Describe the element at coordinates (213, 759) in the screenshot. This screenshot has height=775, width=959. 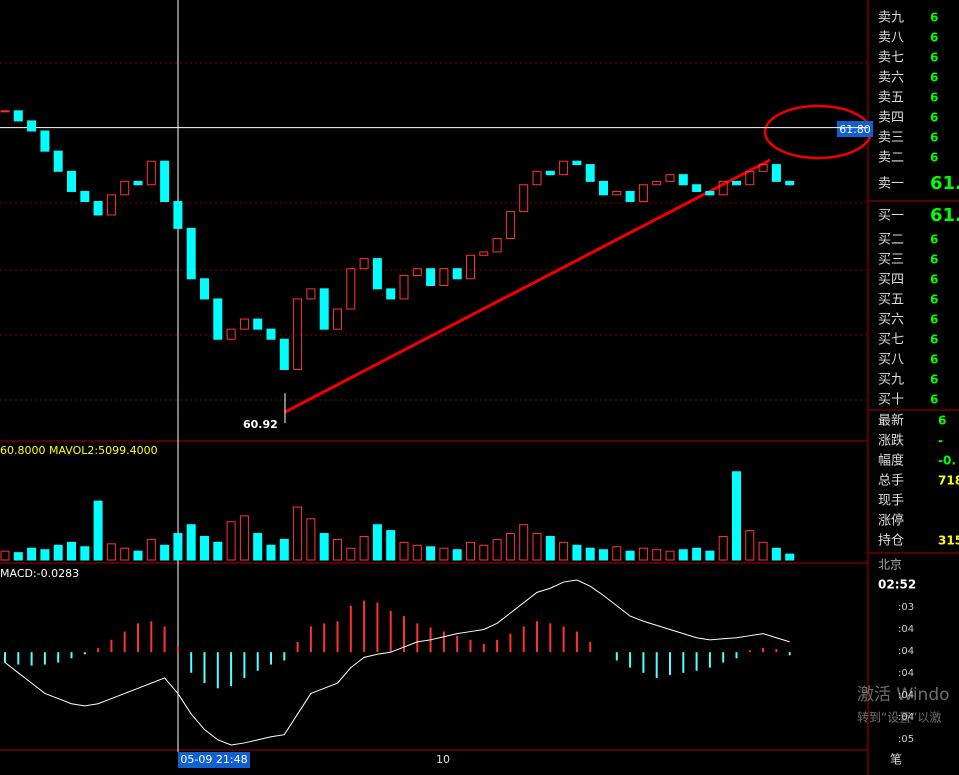
I see `cursor-time-label: 05-09 21:48` at that location.